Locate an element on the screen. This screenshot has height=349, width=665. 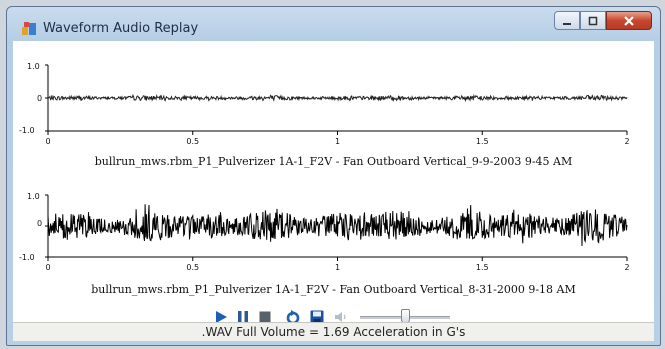
stop-icon is located at coordinates (265, 317).